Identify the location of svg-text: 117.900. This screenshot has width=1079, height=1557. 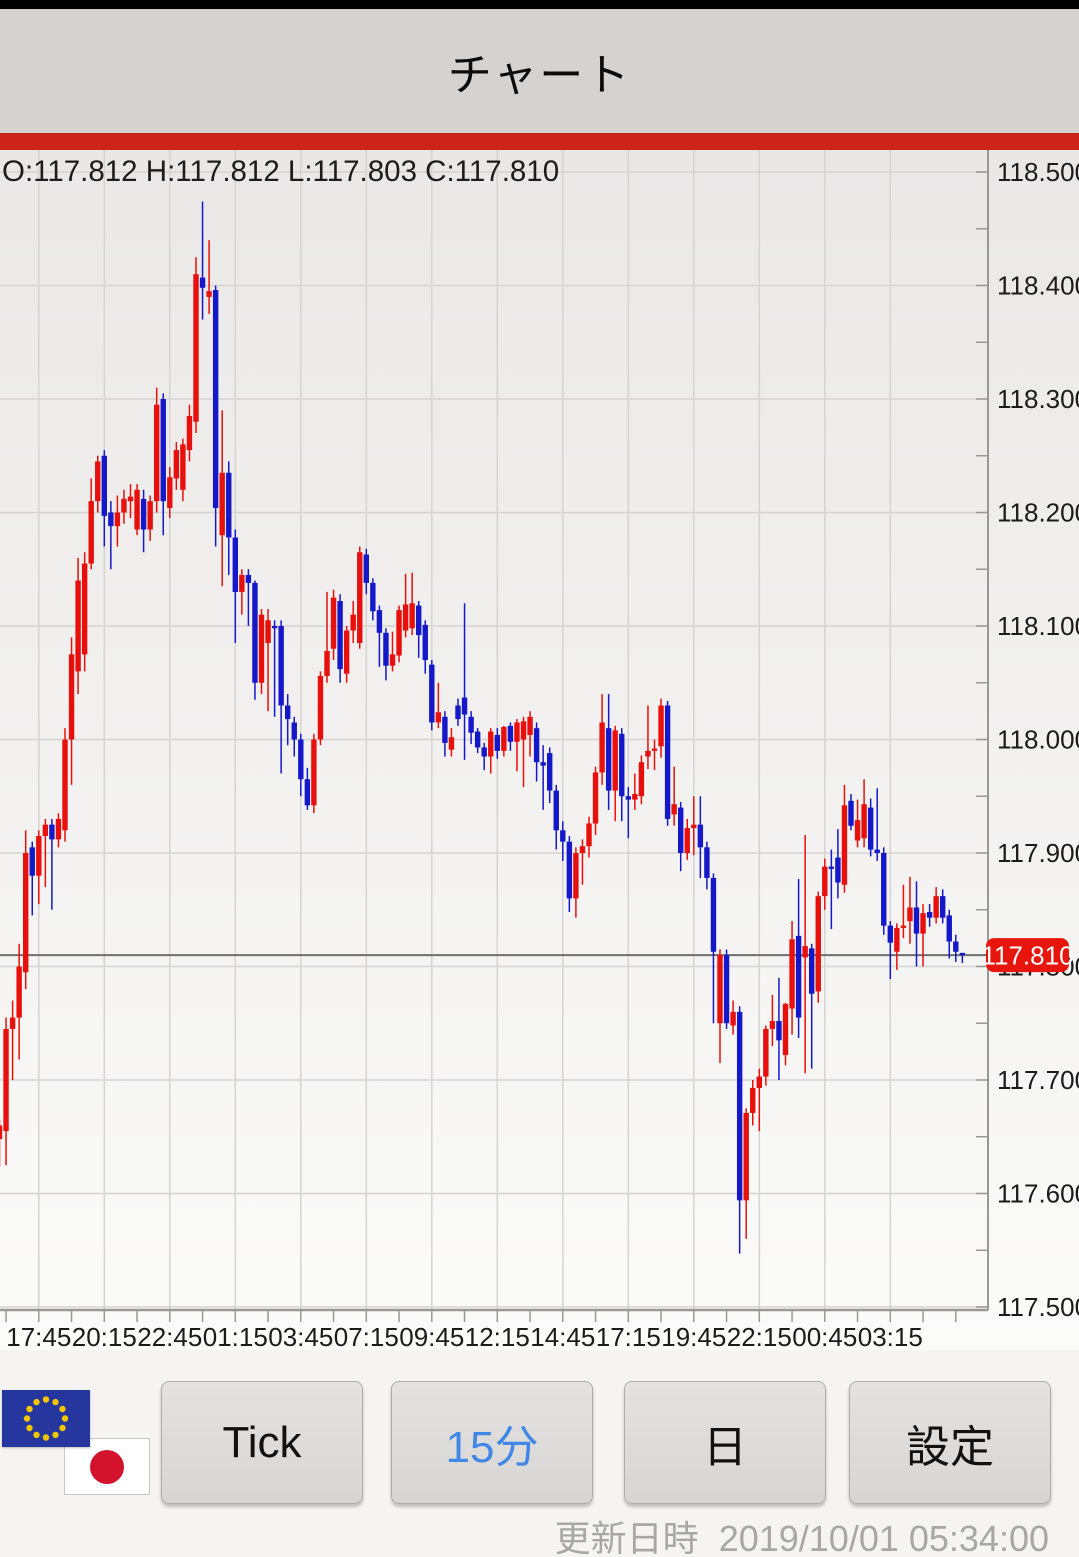
(1038, 853).